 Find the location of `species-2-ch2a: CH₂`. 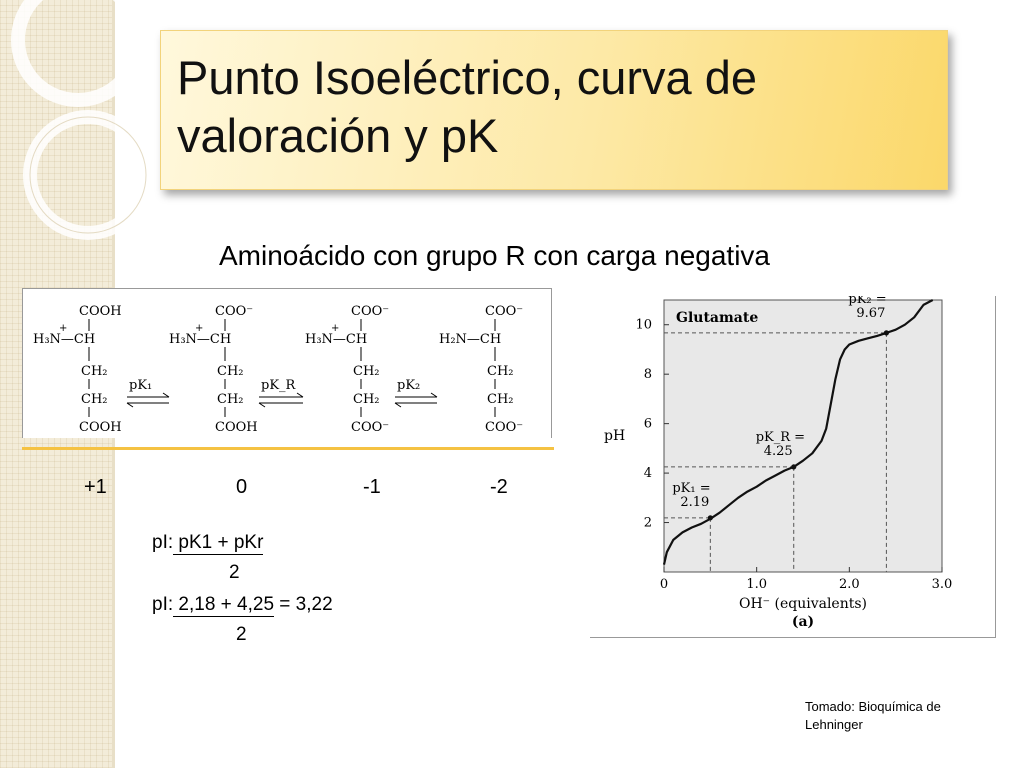

species-2-ch2a: CH₂ is located at coordinates (230, 371).